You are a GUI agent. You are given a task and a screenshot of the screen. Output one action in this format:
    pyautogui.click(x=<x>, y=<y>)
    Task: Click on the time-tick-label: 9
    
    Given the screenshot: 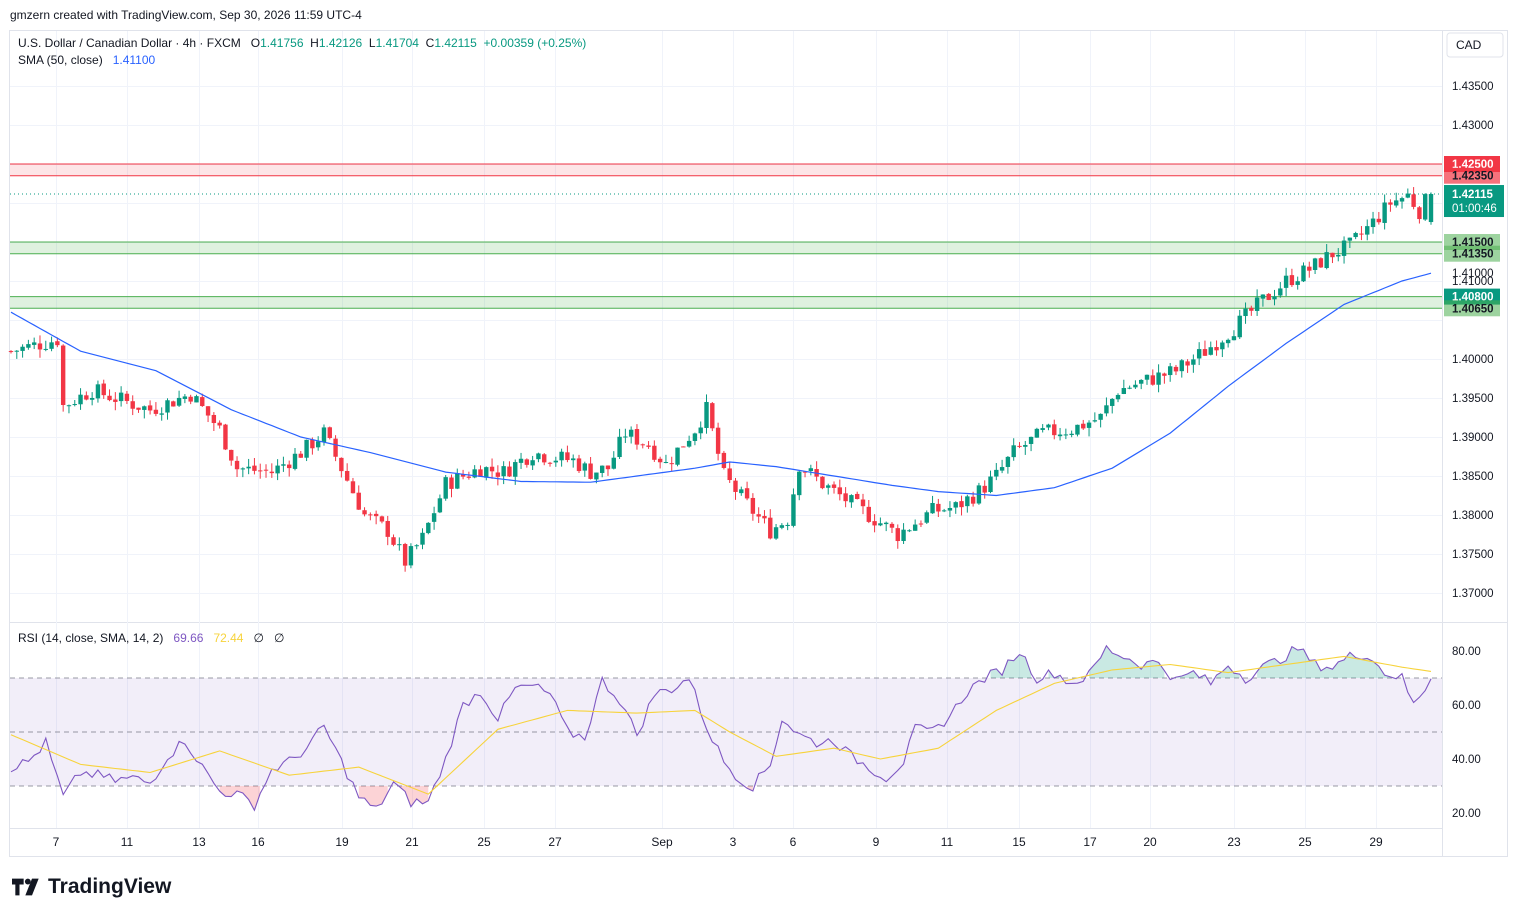 What is the action you would take?
    pyautogui.click(x=876, y=842)
    